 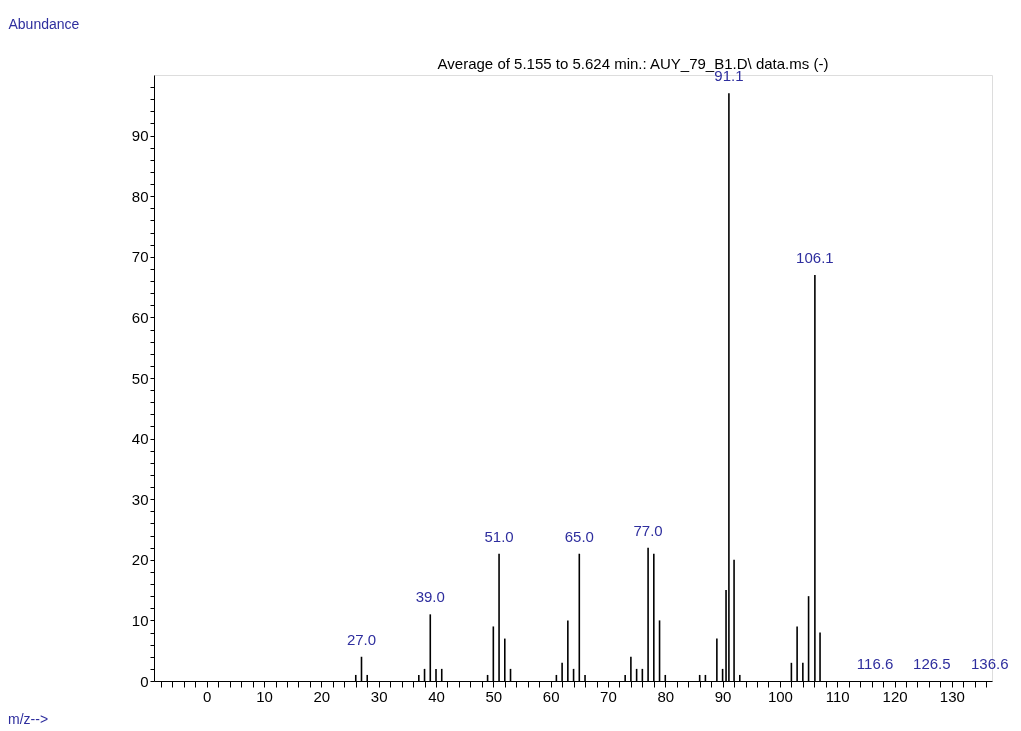 I want to click on x-tick-label: 70, so click(x=608, y=696).